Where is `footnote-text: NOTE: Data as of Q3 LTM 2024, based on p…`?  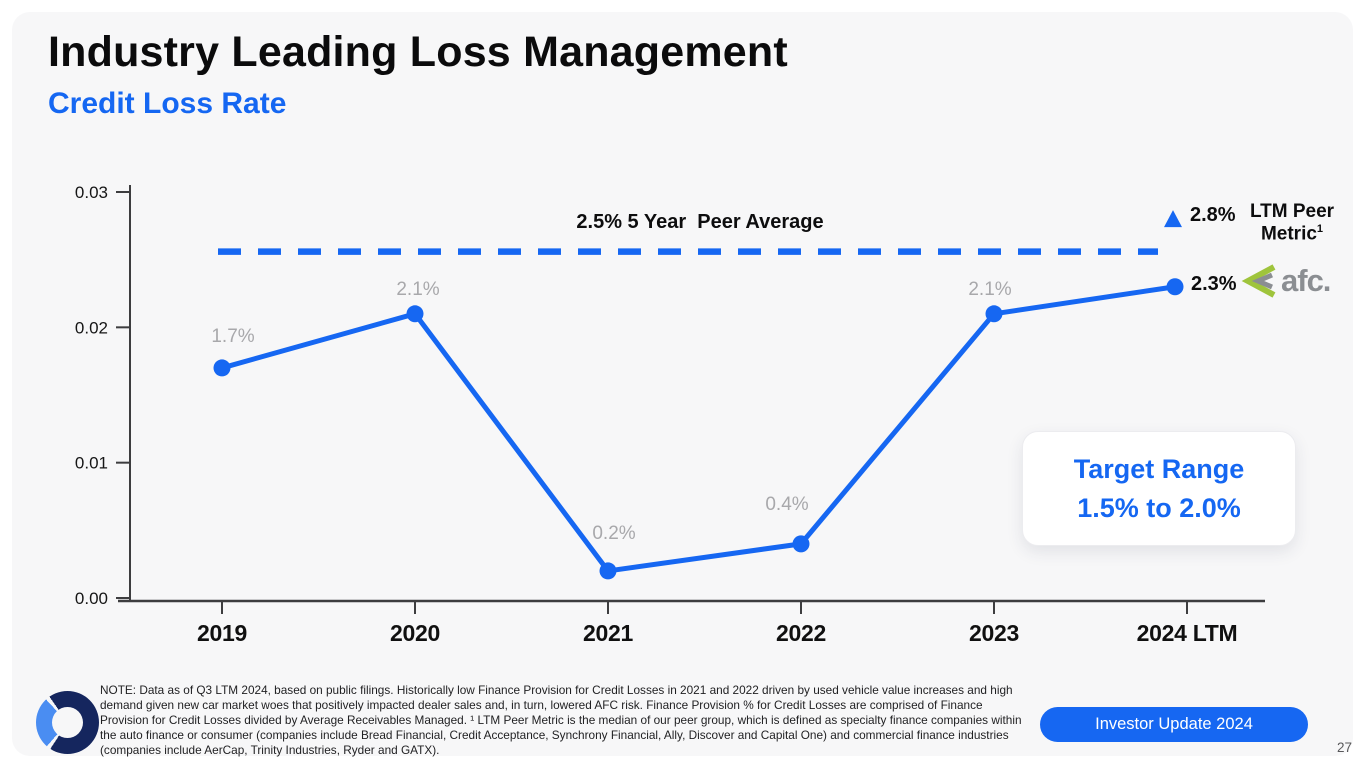 footnote-text: NOTE: Data as of Q3 LTM 2024, based on p… is located at coordinates (561, 720).